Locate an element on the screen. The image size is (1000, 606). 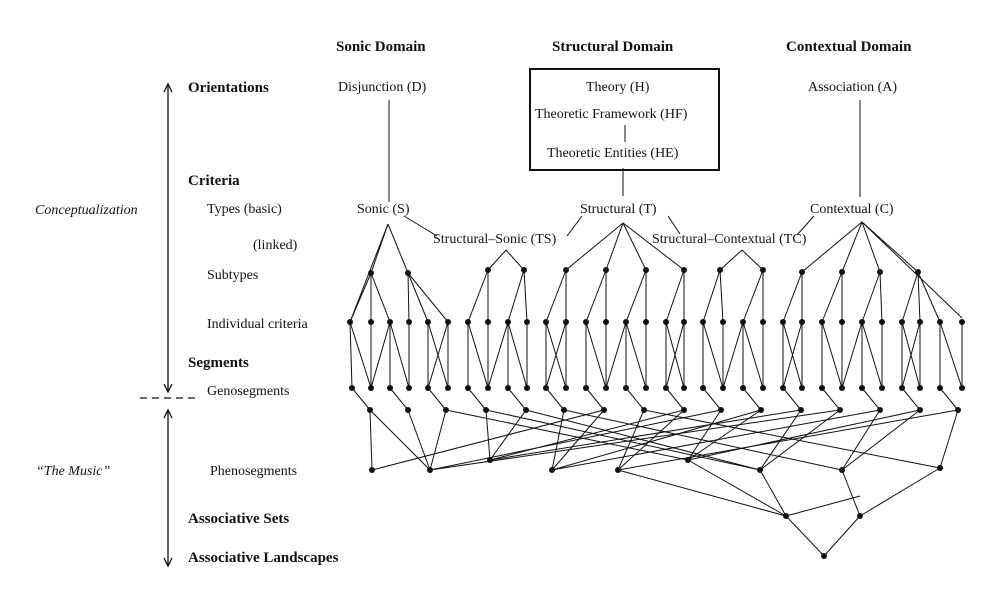
sonic-domain-header: Sonic Domain is located at coordinates (381, 47).